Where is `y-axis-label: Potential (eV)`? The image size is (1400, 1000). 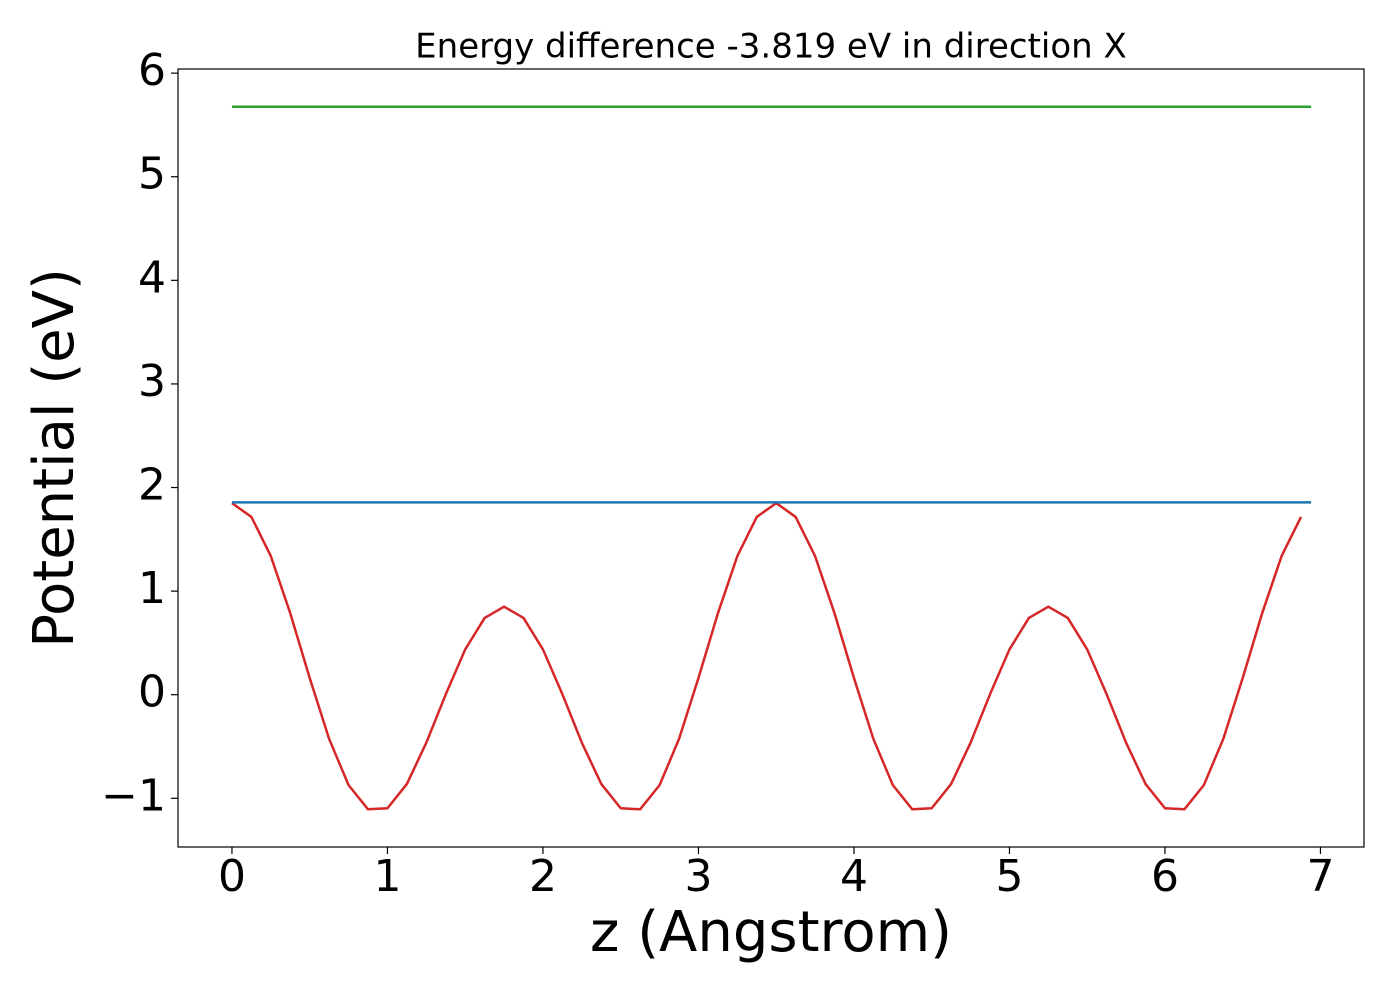
y-axis-label: Potential (eV) is located at coordinates (54, 458).